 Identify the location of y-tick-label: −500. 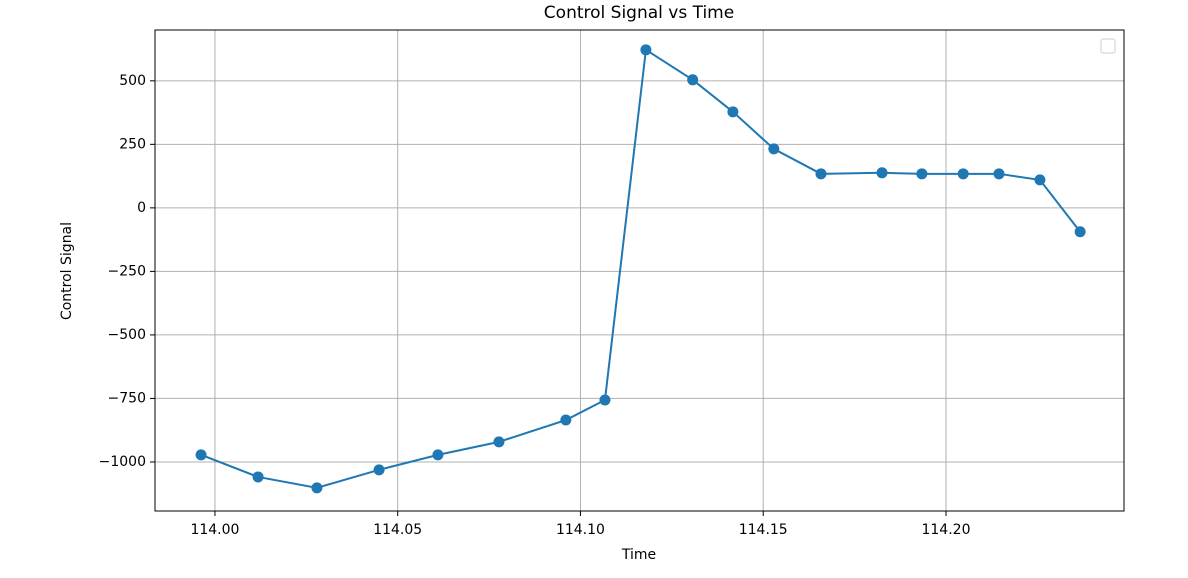
(127, 335).